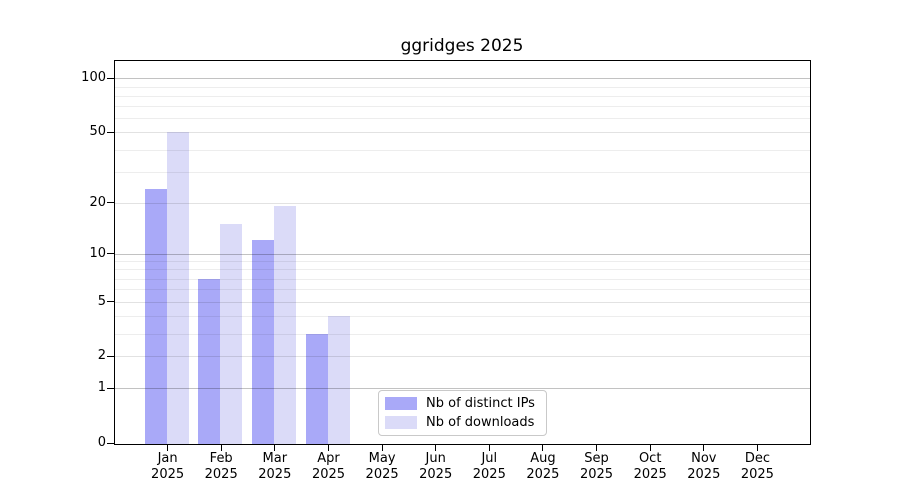  I want to click on x-tick-mark-feb, so click(221, 448).